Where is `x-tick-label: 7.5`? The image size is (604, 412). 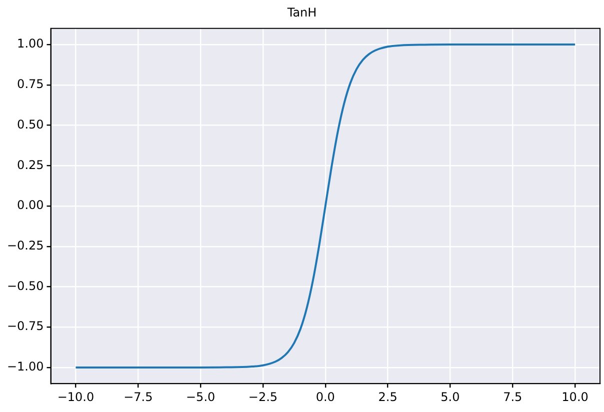
x-tick-label: 7.5 is located at coordinates (512, 397).